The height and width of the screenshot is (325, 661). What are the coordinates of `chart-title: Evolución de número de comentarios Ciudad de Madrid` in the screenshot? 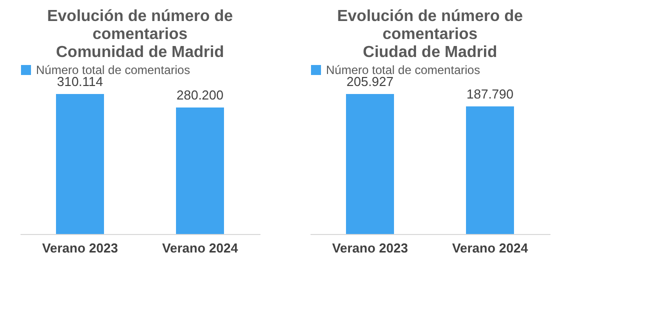 It's located at (430, 34).